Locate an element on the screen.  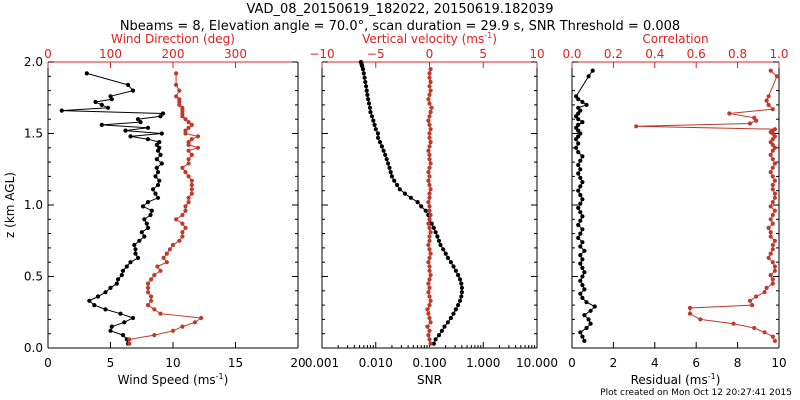
residual-correlation-top-tick-label: 0.2 is located at coordinates (613, 54).